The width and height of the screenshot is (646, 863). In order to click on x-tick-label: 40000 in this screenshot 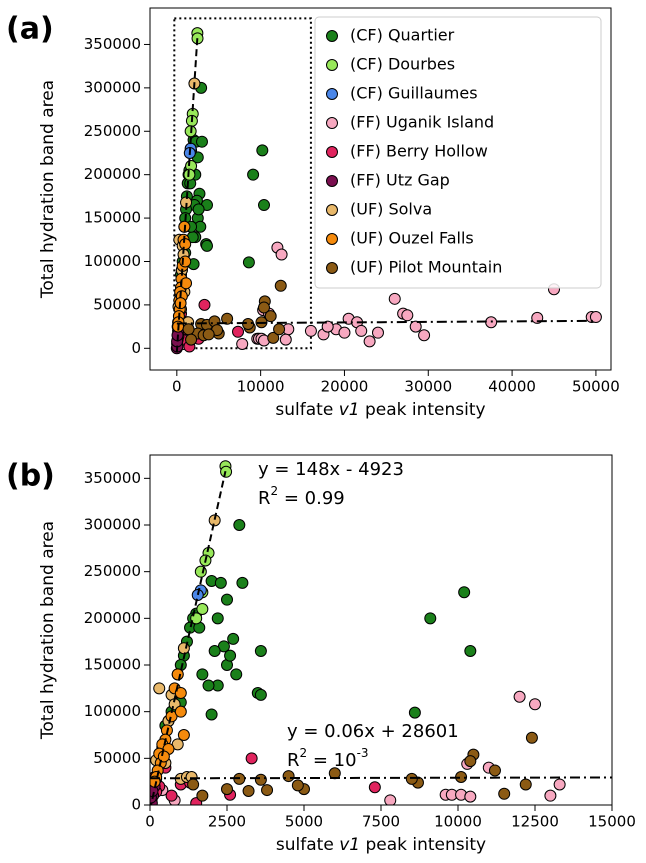, I will do `click(512, 387)`.